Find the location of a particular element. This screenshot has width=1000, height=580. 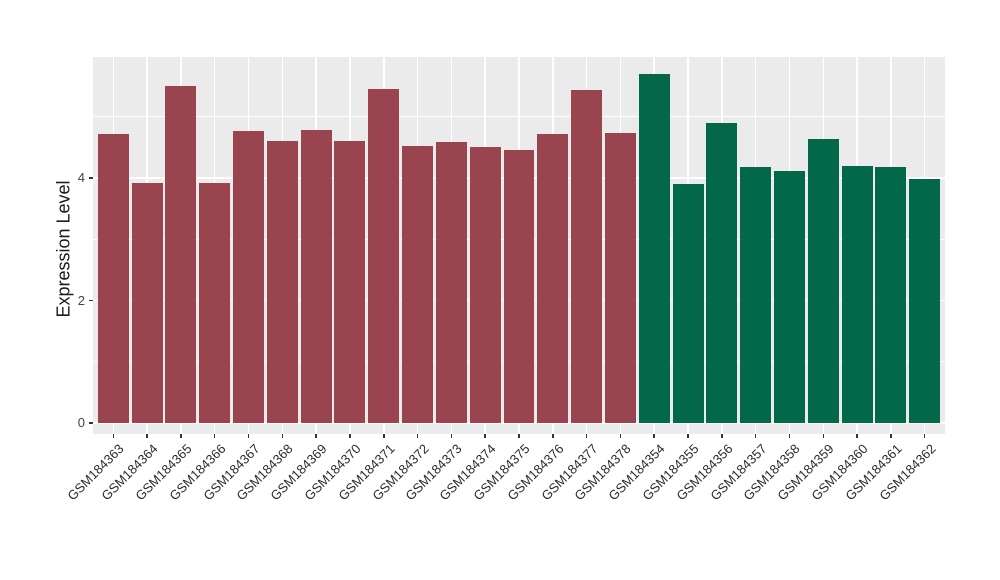

bar-GSM184355 is located at coordinates (688, 303).